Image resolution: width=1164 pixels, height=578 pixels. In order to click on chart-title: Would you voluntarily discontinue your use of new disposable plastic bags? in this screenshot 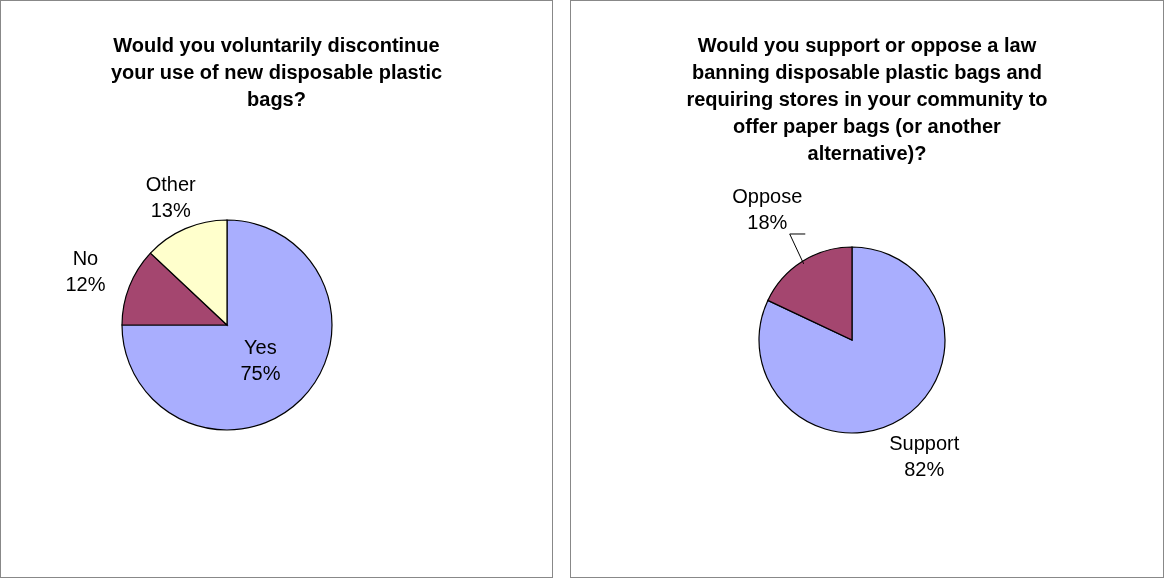, I will do `click(276, 72)`.